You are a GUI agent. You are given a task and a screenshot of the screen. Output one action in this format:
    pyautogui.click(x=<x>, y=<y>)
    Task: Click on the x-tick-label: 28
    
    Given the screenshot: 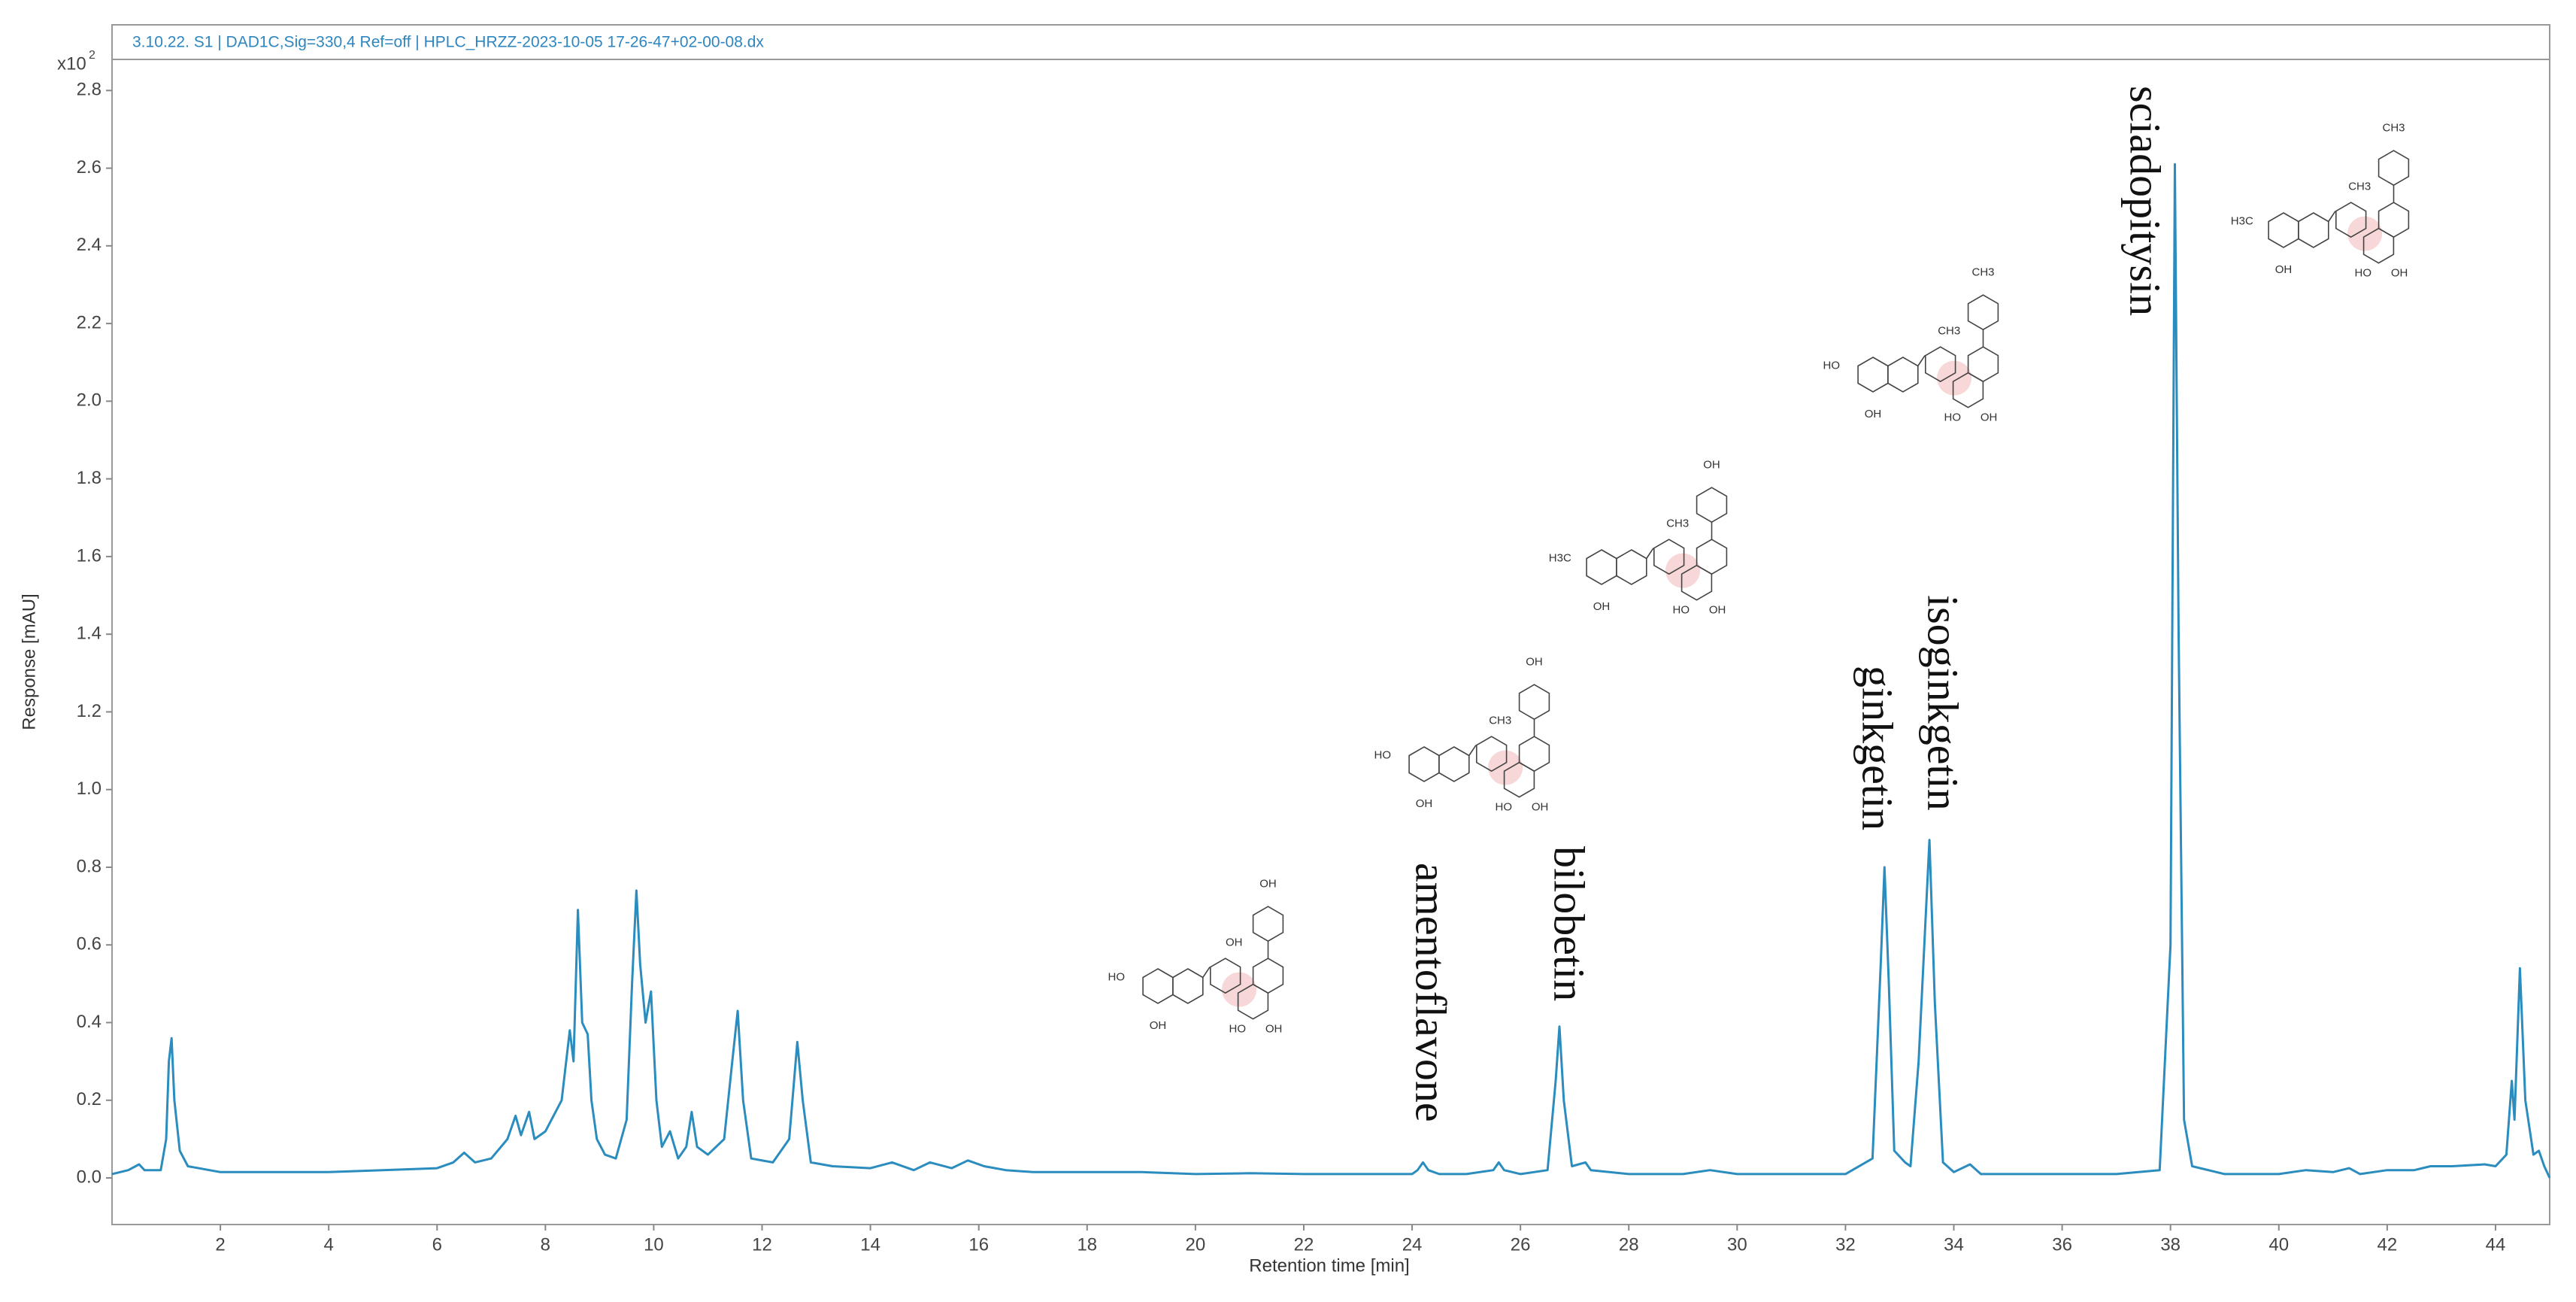 What is the action you would take?
    pyautogui.click(x=1629, y=1244)
    